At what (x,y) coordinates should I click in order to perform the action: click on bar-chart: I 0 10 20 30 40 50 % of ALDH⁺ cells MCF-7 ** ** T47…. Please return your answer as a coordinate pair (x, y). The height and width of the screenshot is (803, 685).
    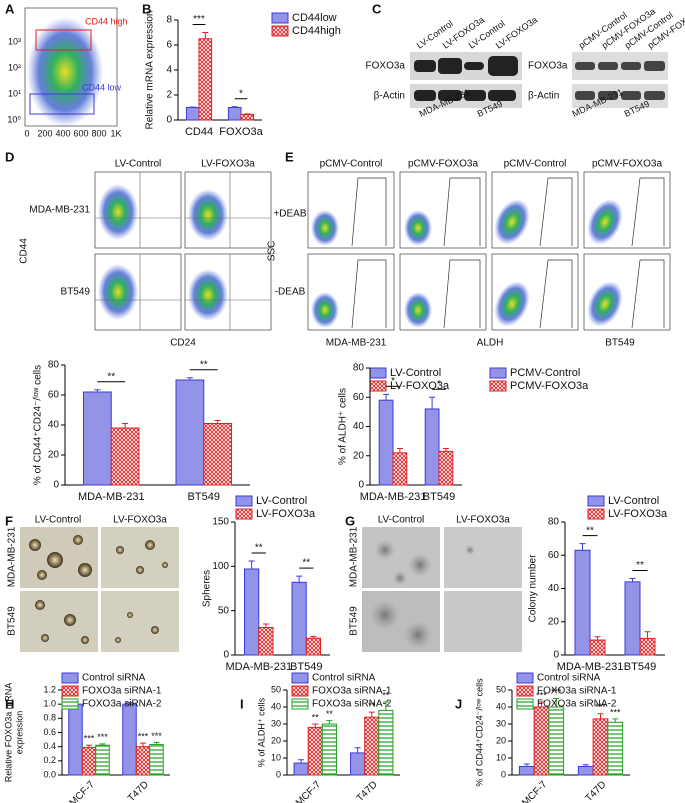
    Looking at the image, I should click on (320, 737).